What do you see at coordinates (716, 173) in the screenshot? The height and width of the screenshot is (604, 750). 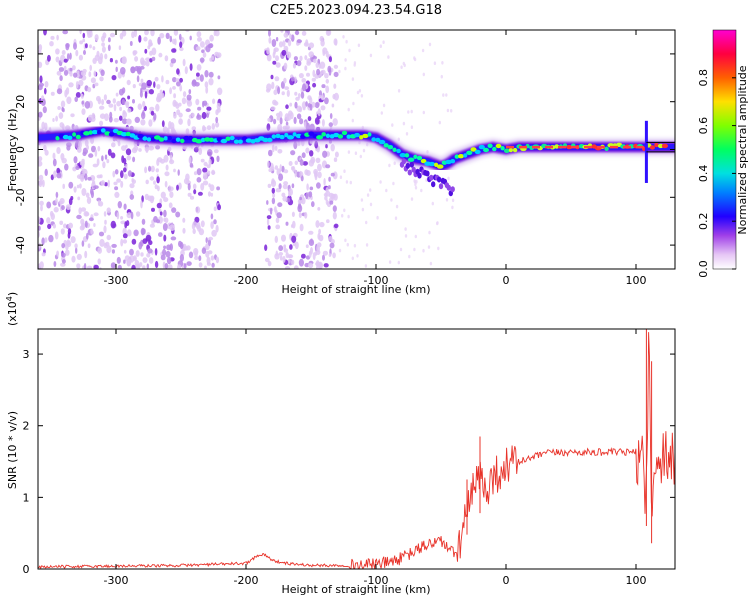 I see `colorbar-ticks: 0.0 0.2 0.4 0.6 0.8` at bounding box center [716, 173].